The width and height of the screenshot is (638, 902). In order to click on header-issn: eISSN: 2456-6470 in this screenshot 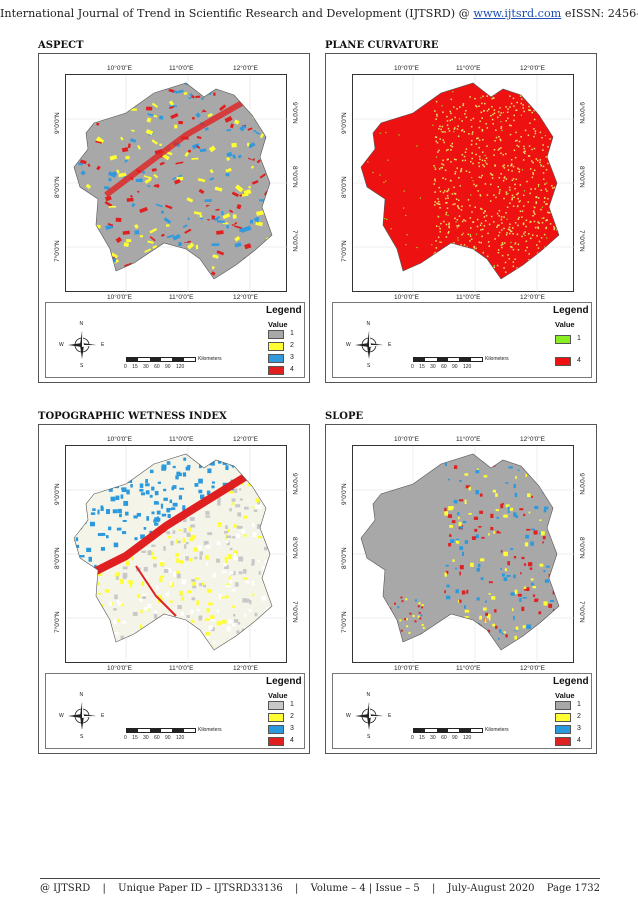, I will do `click(601, 13)`.